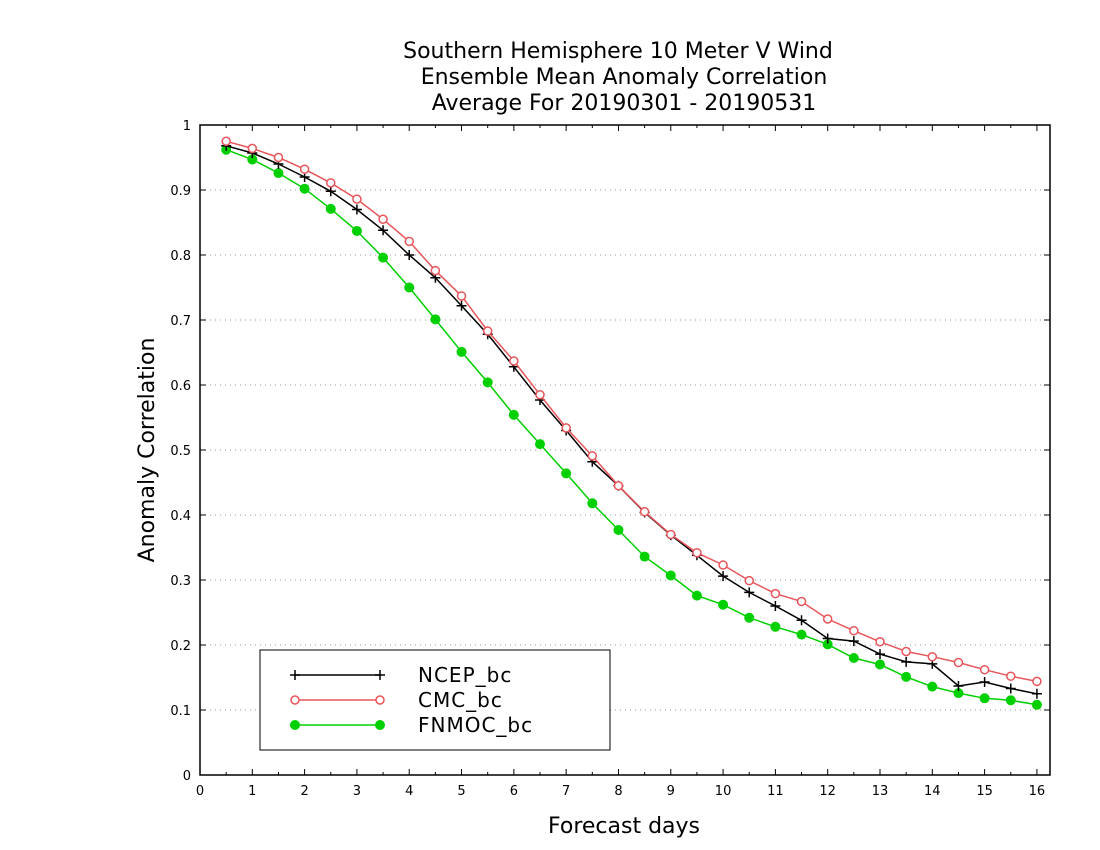 This screenshot has height=850, width=1100. Describe the element at coordinates (624, 77) in the screenshot. I see `chart-title-line-2: Ensemble Mean Anomaly Correlation` at that location.